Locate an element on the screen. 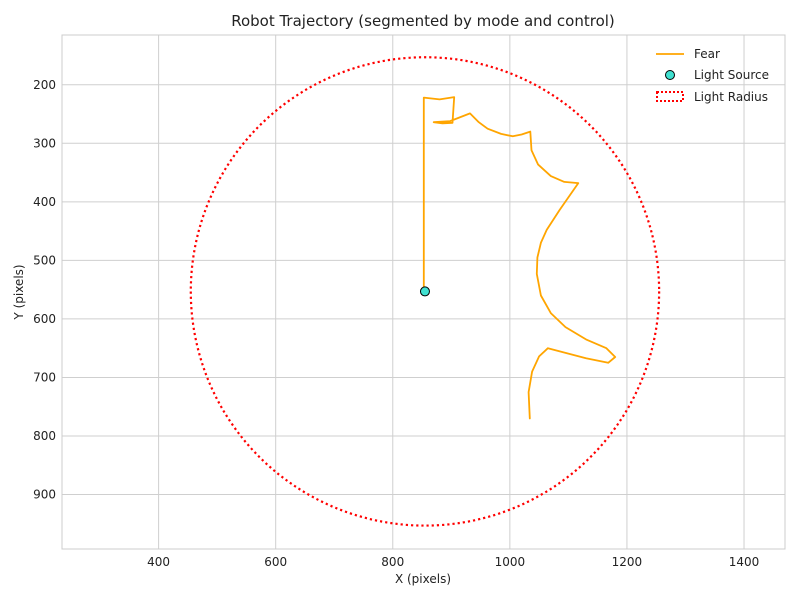 The image size is (800, 600). y-tick-label: 300 is located at coordinates (44, 143).